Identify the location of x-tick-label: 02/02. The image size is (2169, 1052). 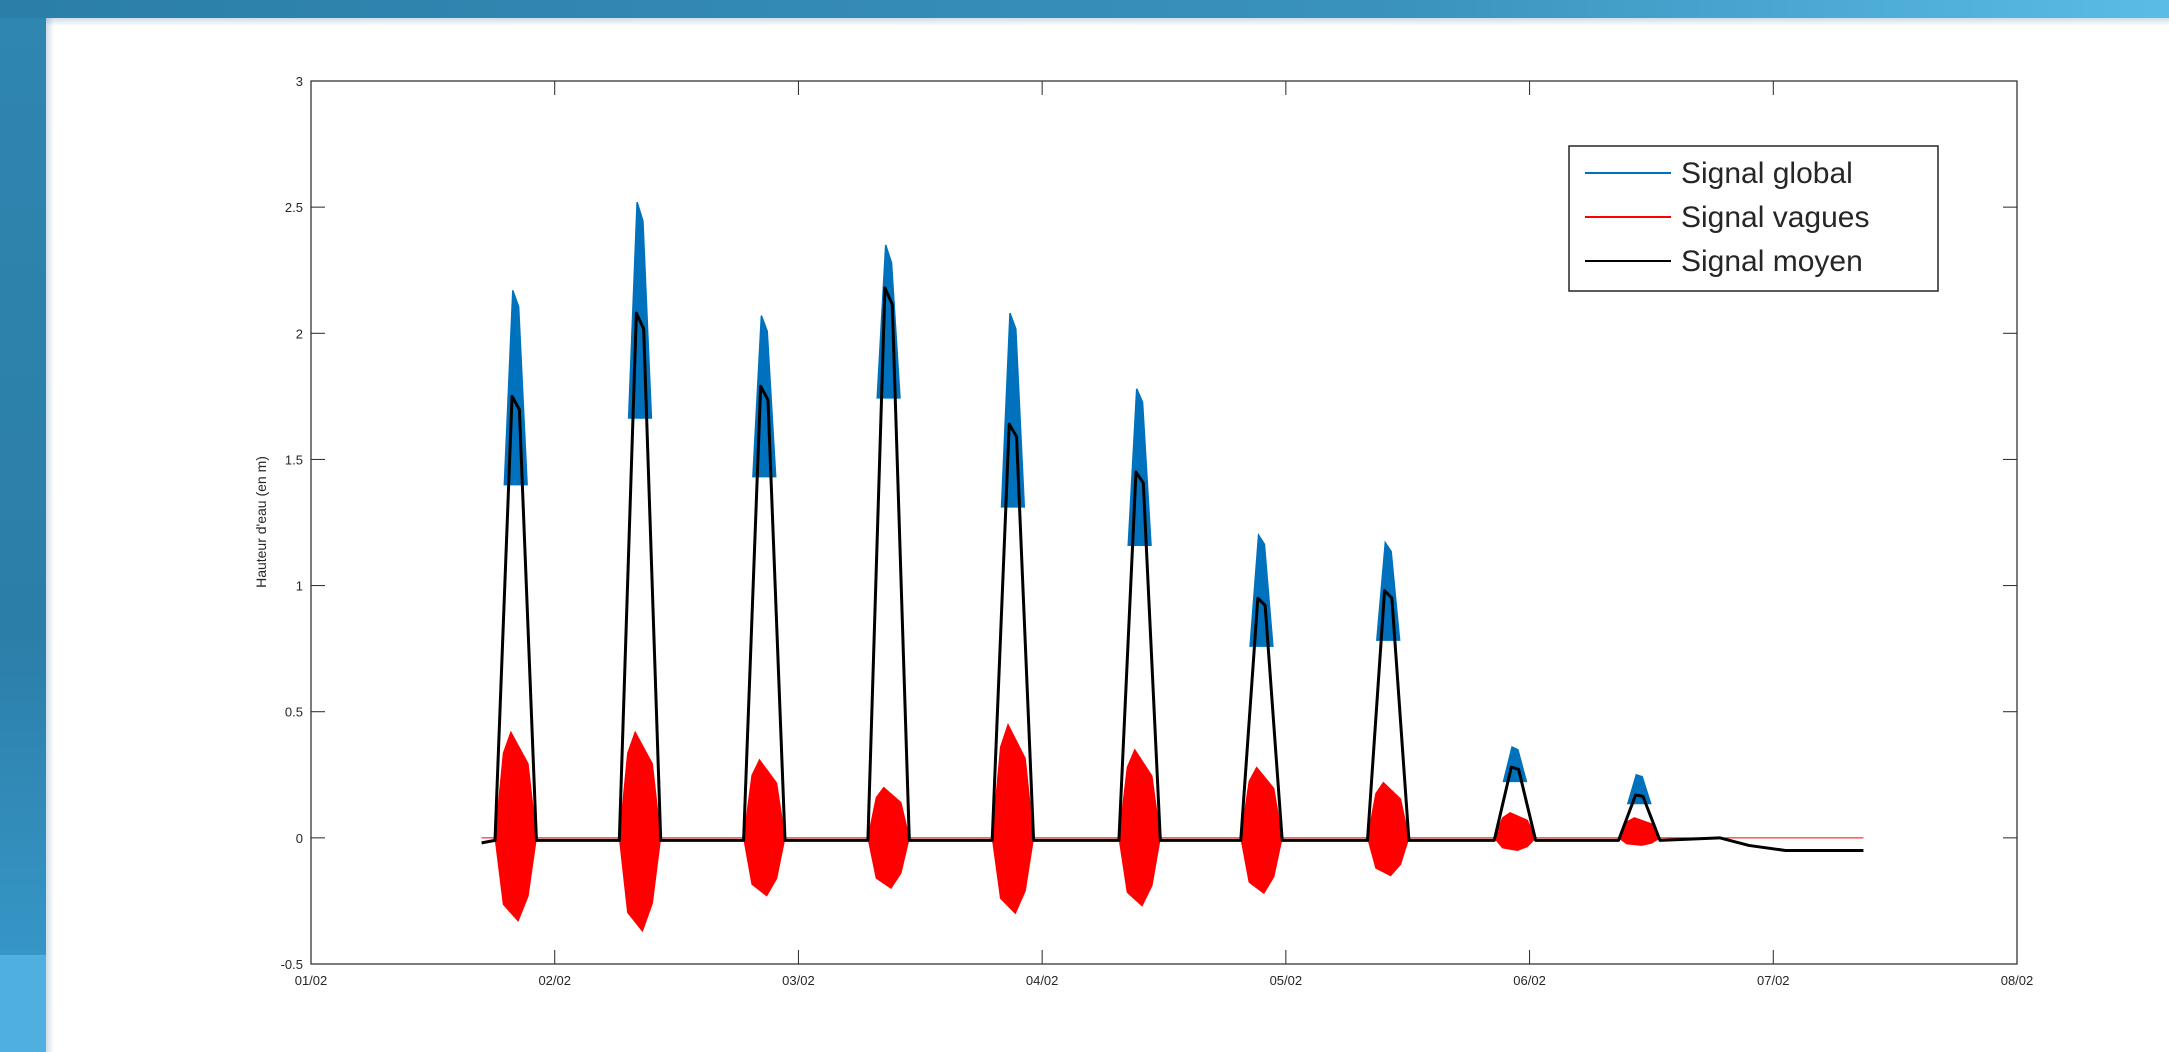
(554, 980).